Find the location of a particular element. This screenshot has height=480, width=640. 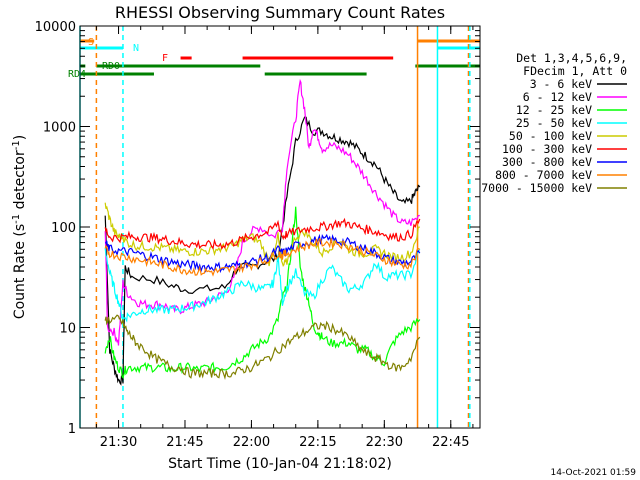

x-axis-label: Start Time (10-Jan-04 21:18:02) is located at coordinates (280, 464).